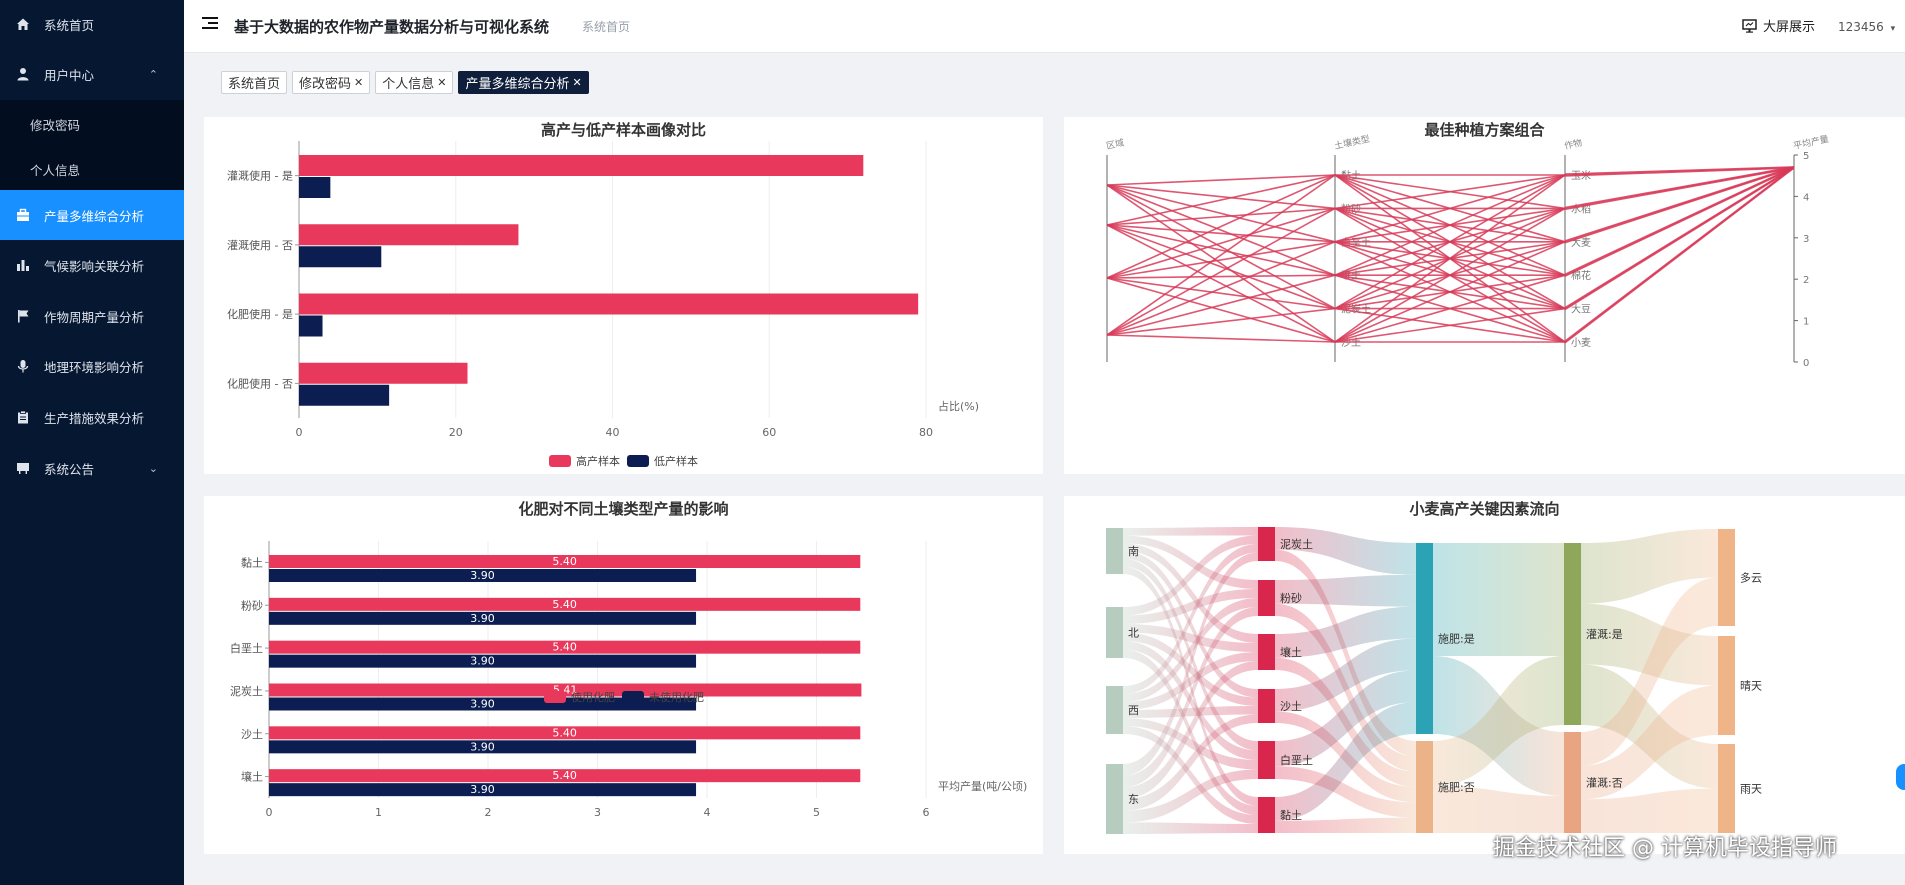 This screenshot has height=885, width=1905. I want to click on sidebar-item-label: 气候影响关联分析, so click(94, 266).